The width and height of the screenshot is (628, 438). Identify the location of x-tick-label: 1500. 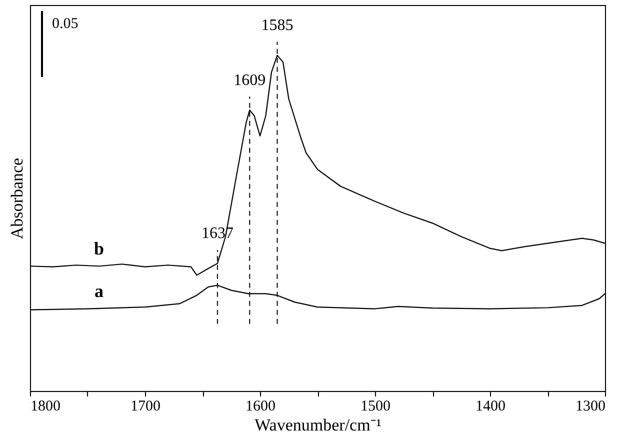
(375, 406).